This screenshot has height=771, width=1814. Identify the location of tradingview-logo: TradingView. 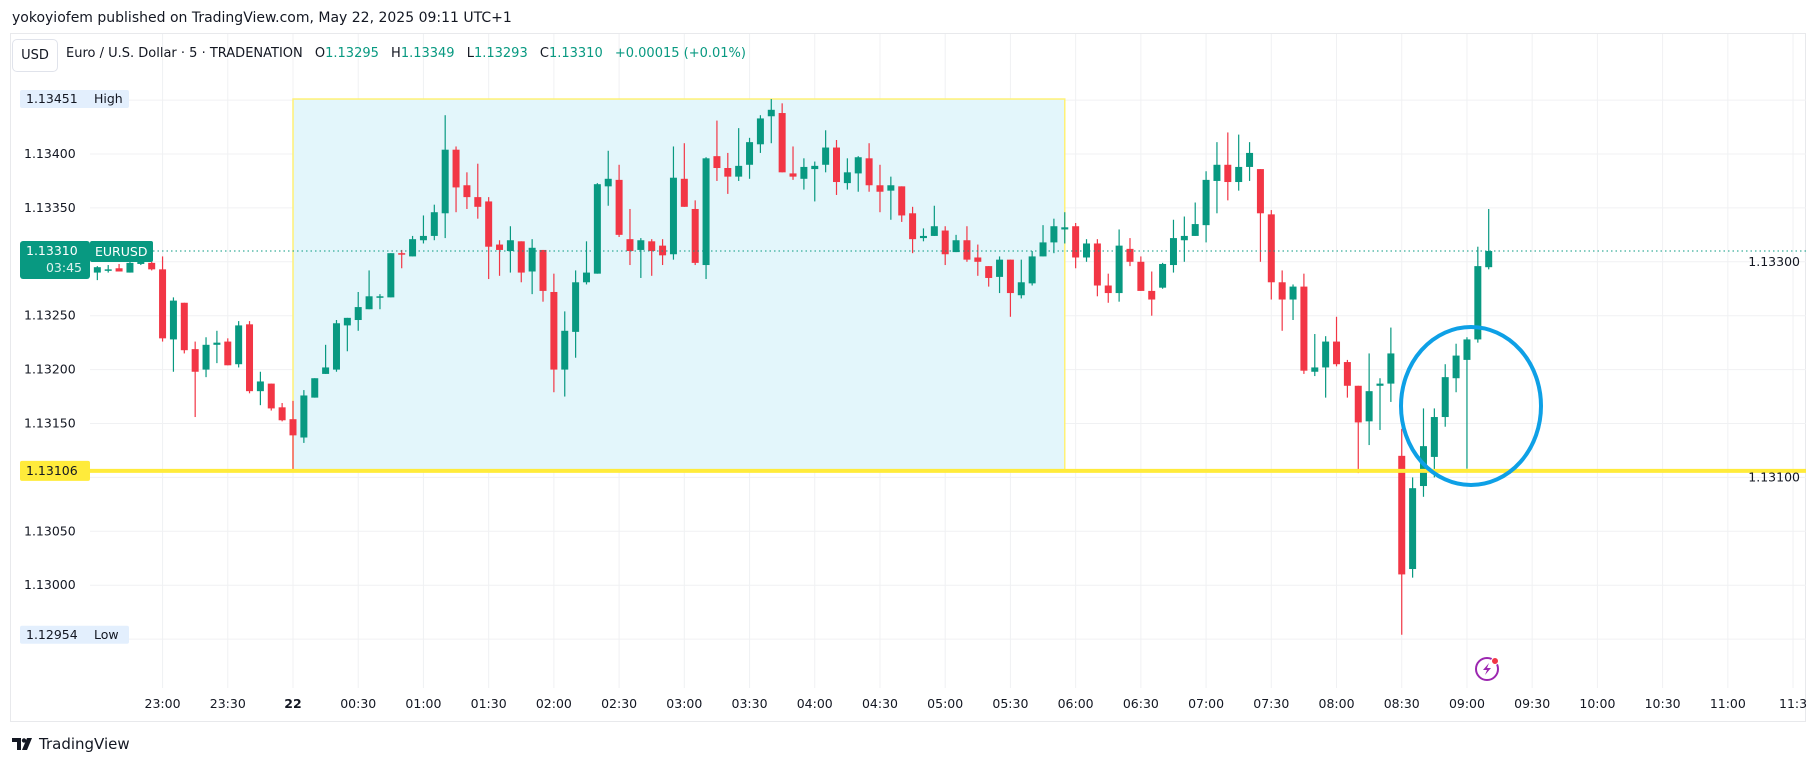
(71, 744).